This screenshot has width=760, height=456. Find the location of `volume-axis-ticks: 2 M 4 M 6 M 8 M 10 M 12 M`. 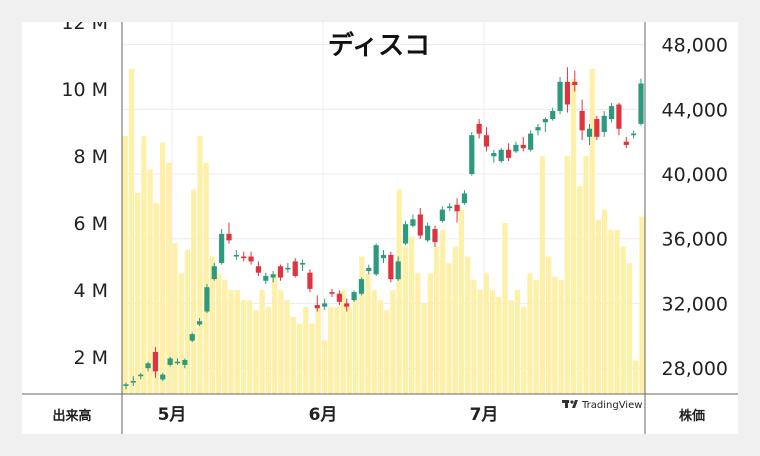

volume-axis-ticks: 2 M 4 M 6 M 8 M 10 M 12 M is located at coordinates (84, 190).